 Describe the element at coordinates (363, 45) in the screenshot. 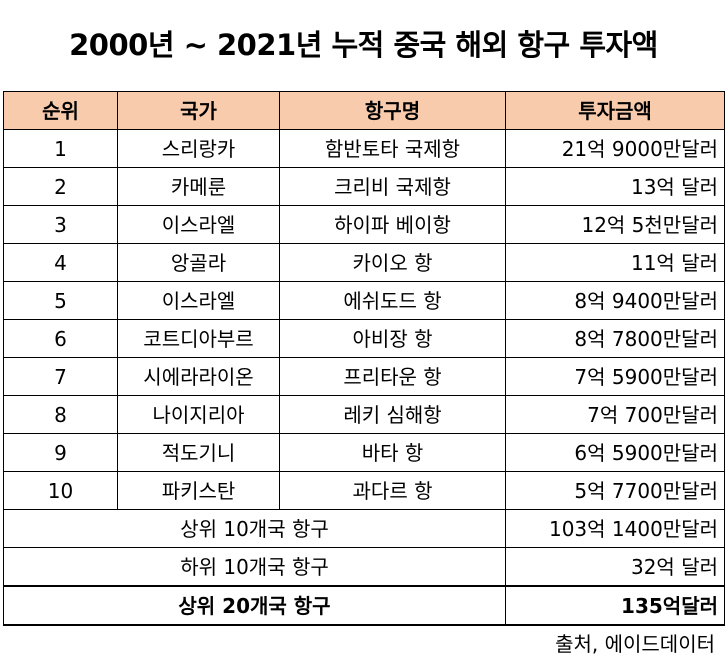

I see `page-title: 2000년 ~ 2021년 누적 중국 해외 항구 투자액` at that location.